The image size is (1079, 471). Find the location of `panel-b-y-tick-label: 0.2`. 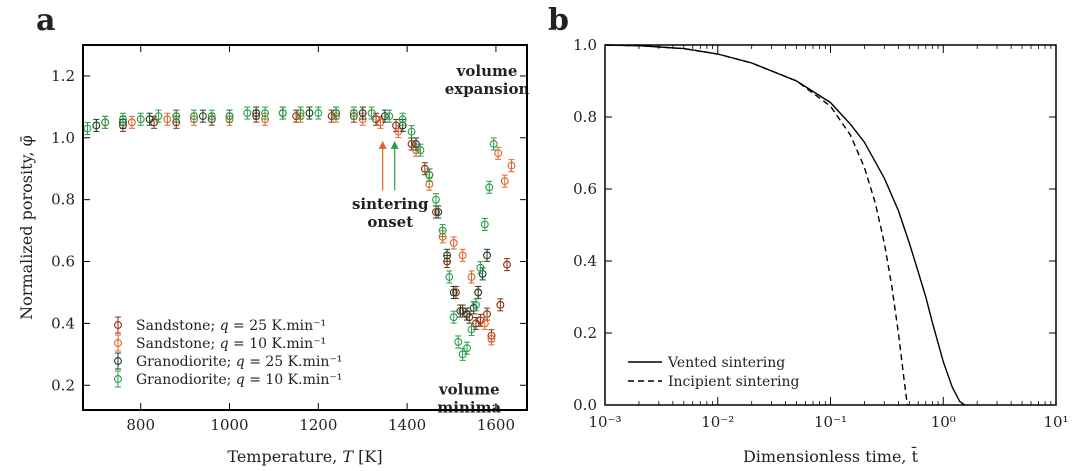

panel-b-y-tick-label: 0.2 is located at coordinates (585, 333).